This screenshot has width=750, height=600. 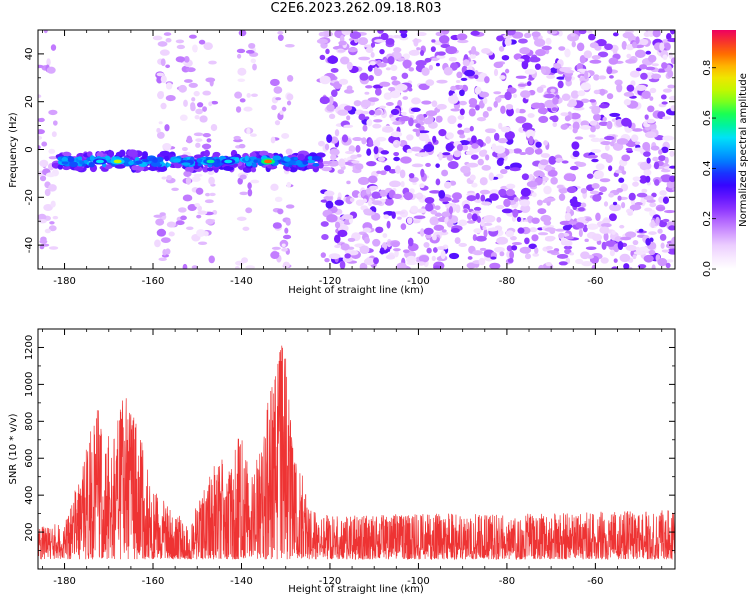 I want to click on heatmap-hotspot, so click(x=117, y=161).